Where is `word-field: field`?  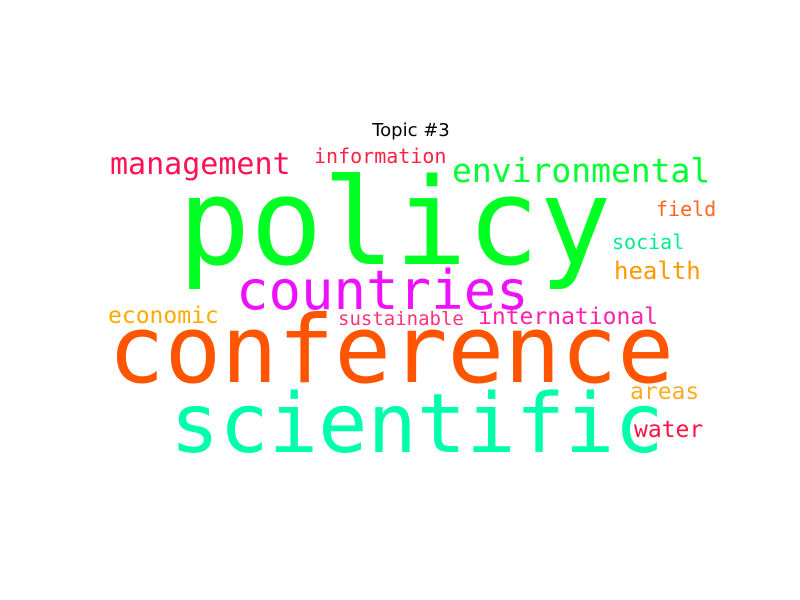
word-field: field is located at coordinates (686, 209).